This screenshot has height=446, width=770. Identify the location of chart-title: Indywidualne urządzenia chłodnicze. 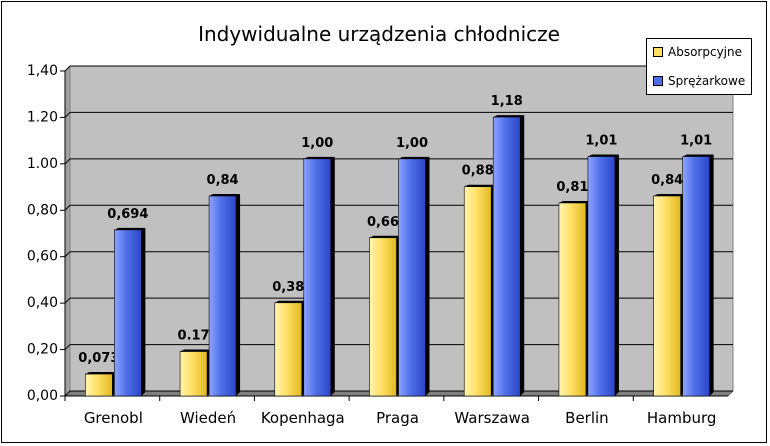
(379, 34).